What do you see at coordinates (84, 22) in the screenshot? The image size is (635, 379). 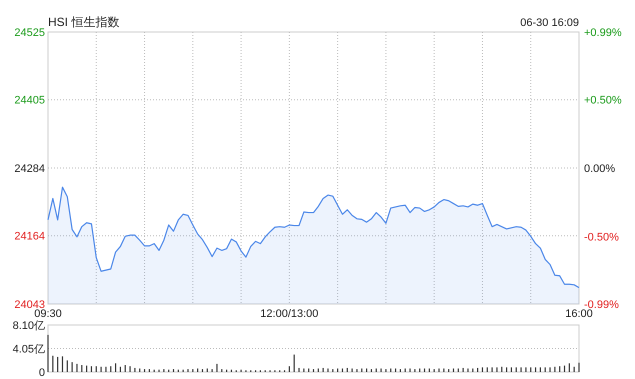 I see `chart-title: HSI 恒生指数` at bounding box center [84, 22].